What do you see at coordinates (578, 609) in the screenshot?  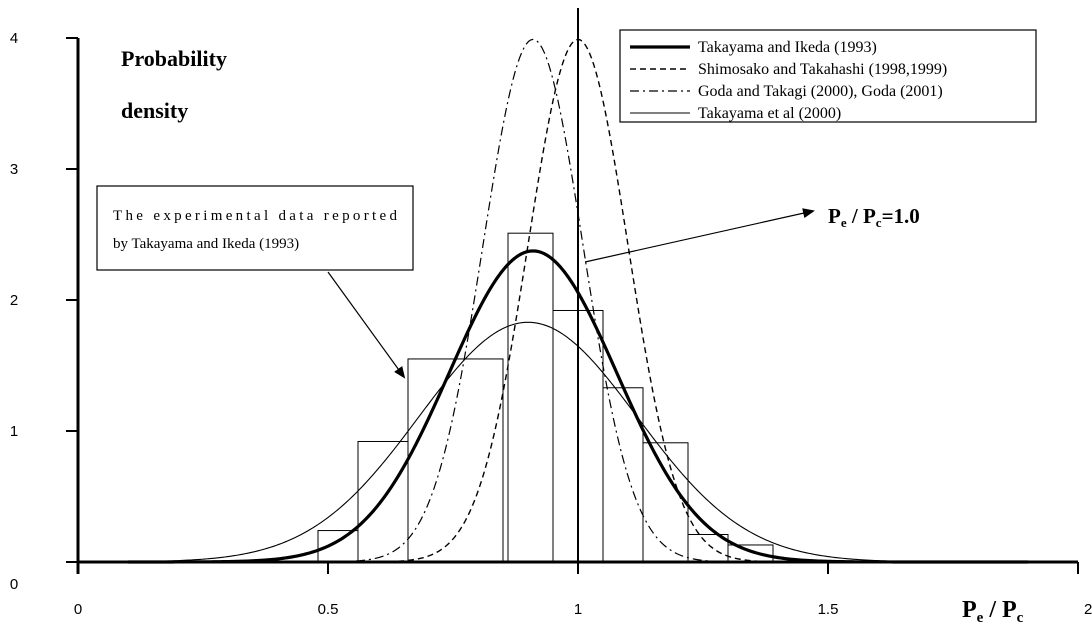 I see `x-tick-label: 1` at bounding box center [578, 609].